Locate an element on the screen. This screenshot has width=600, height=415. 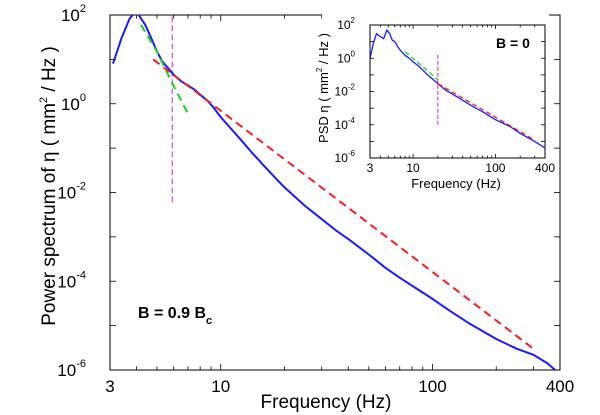
inset-series-low-frequency-fit is located at coordinates (421, 66).